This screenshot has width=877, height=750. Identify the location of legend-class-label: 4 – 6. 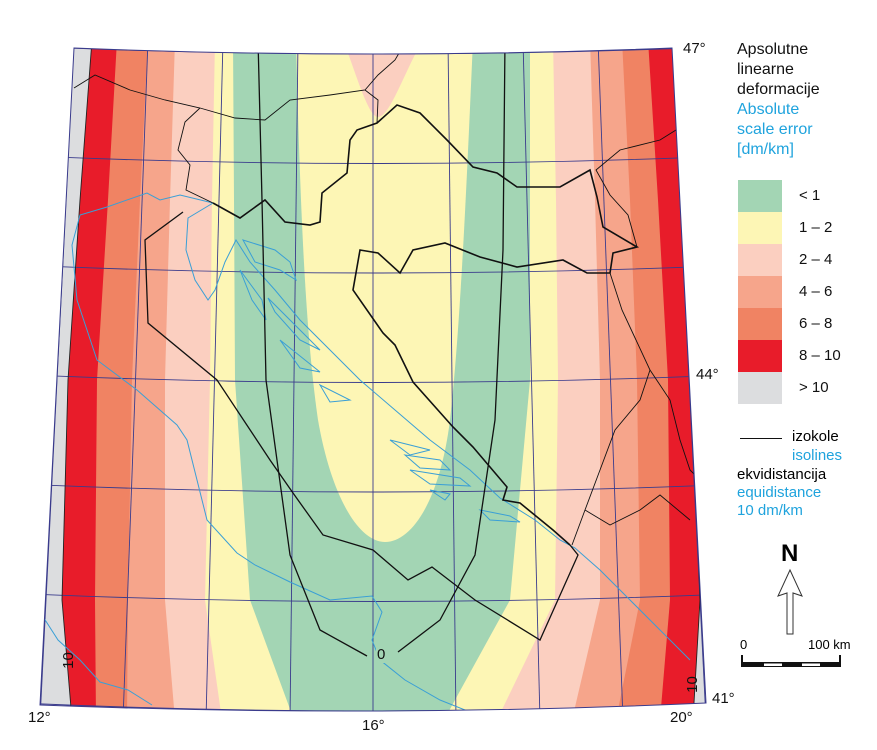
(816, 291).